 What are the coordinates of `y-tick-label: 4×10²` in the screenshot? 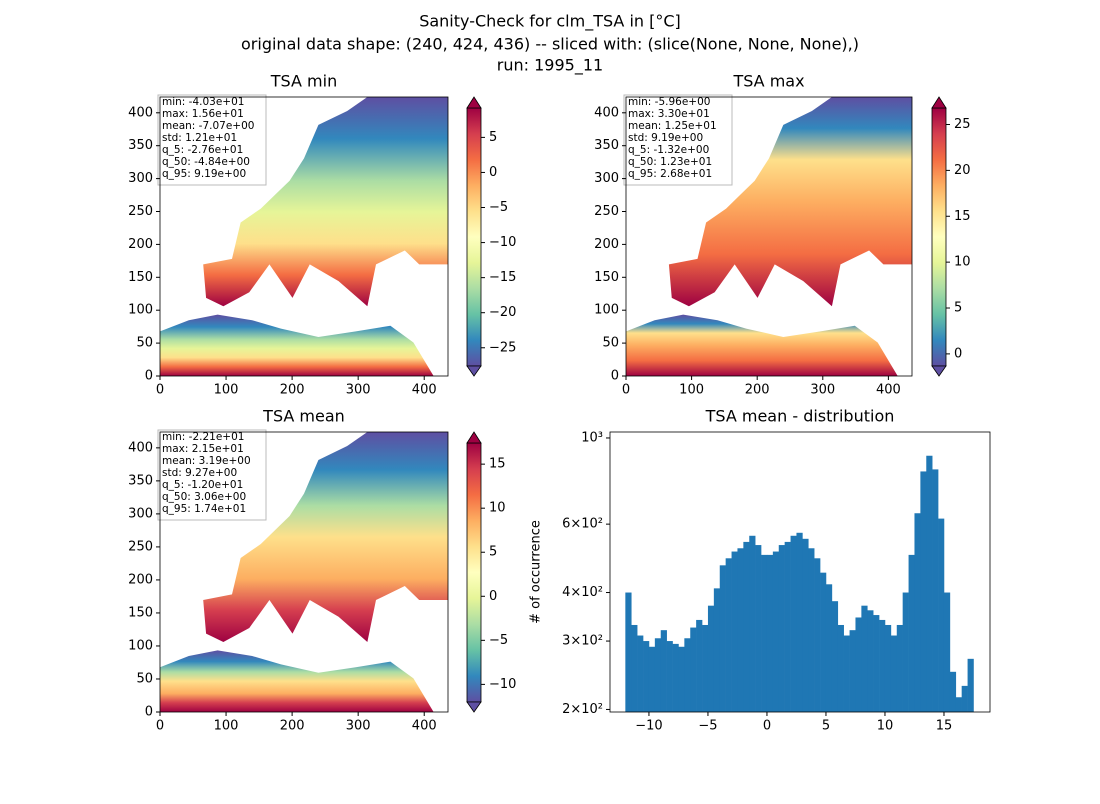 It's located at (582, 592).